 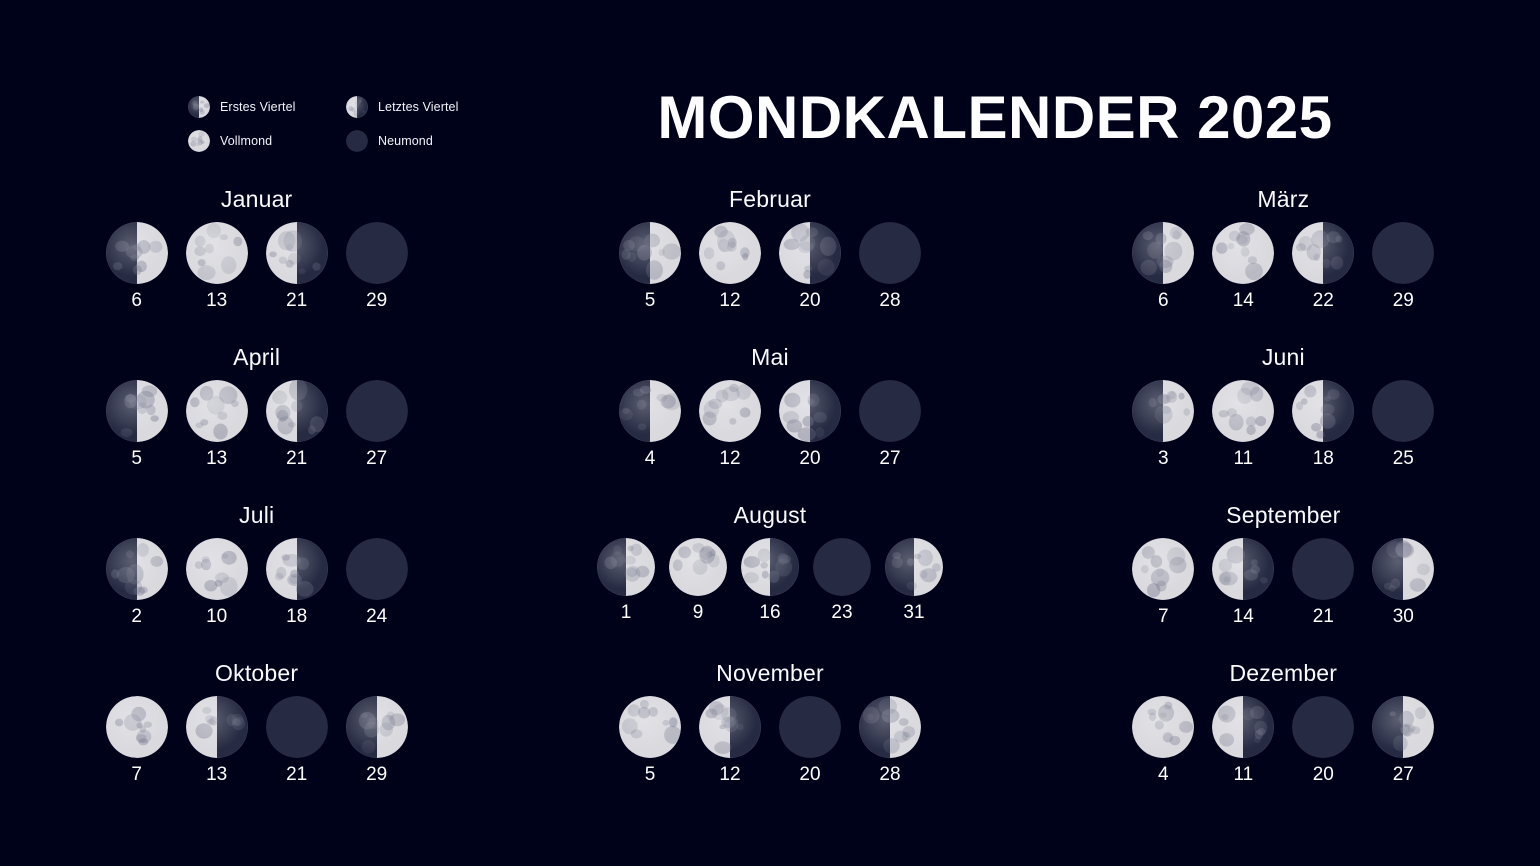 What do you see at coordinates (770, 199) in the screenshot?
I see `month-name: Februar` at bounding box center [770, 199].